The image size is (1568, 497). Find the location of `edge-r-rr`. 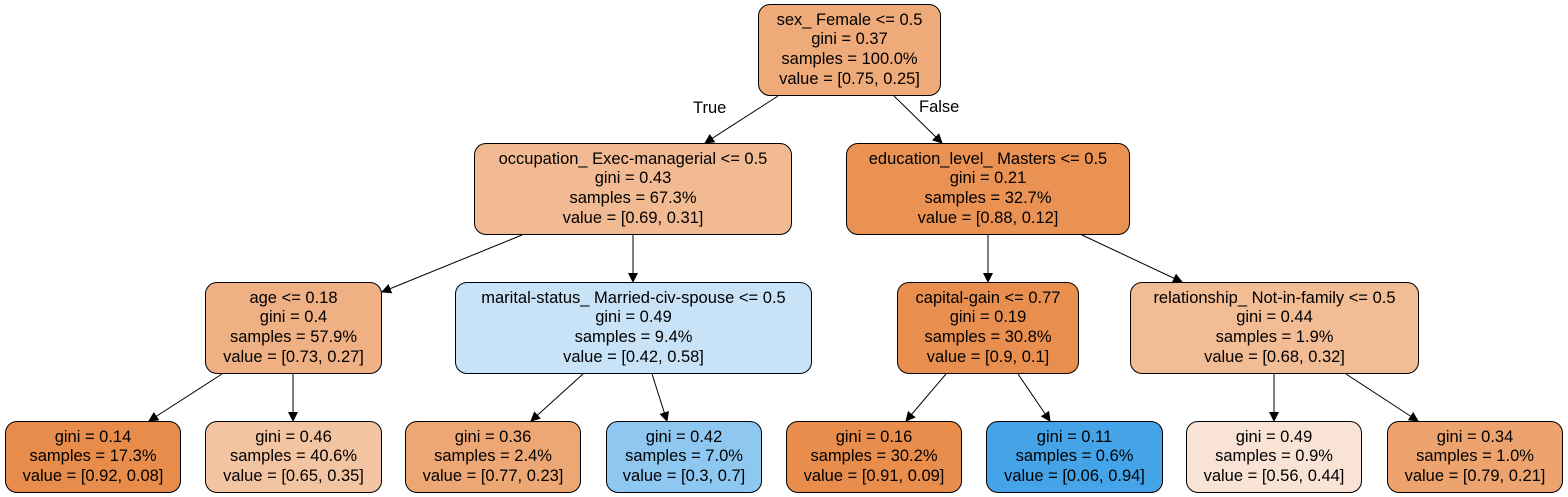

edge-r-rr is located at coordinates (1132, 258).